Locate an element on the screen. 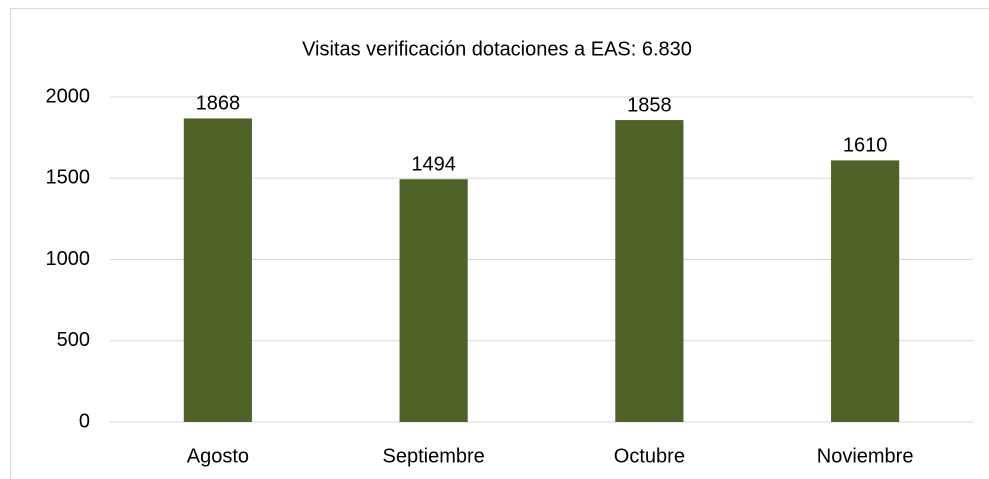 This screenshot has width=989, height=479. data-label: 1868 is located at coordinates (218, 104).